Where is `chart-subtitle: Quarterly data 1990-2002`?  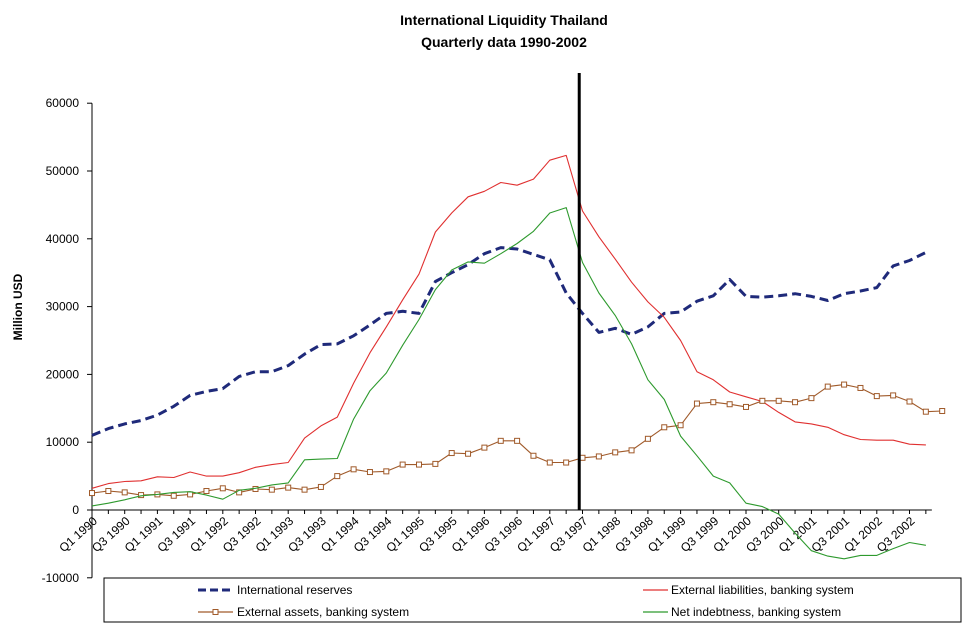 chart-subtitle: Quarterly data 1990-2002 is located at coordinates (504, 42).